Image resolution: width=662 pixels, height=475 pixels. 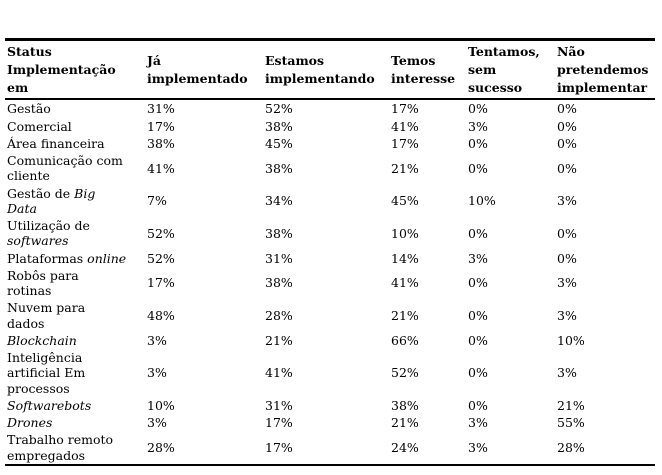 I want to click on row-label: Inteligência artificial Em processos, so click(x=75, y=373).